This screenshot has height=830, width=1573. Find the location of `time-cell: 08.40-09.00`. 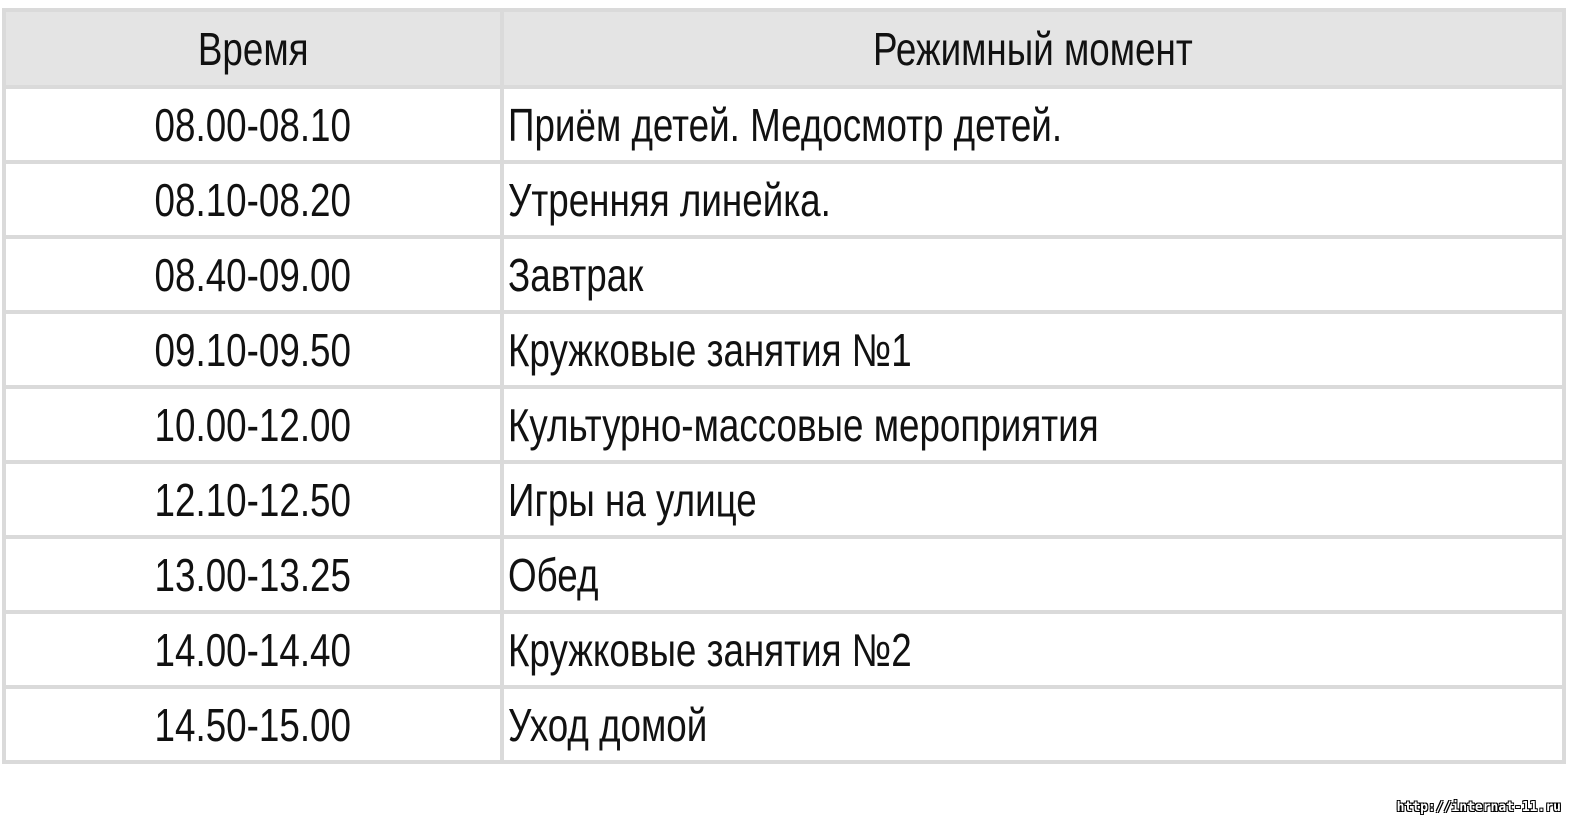

time-cell: 08.40-09.00 is located at coordinates (253, 274).